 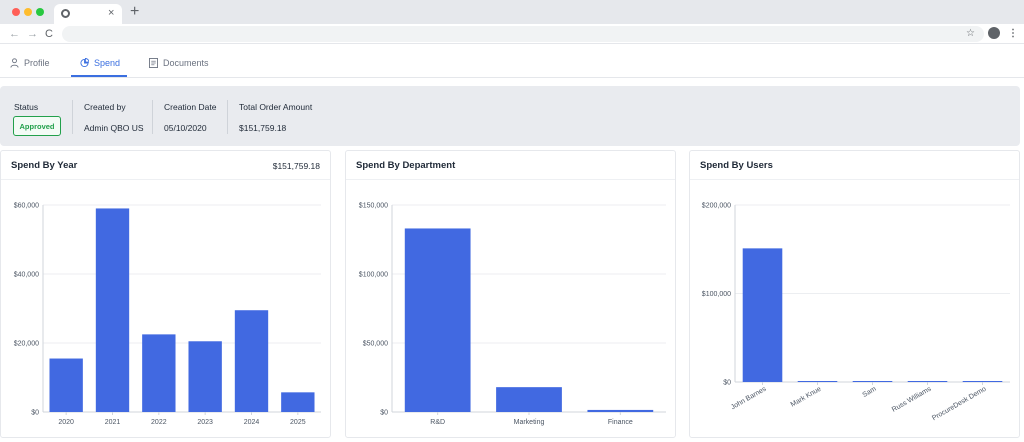 I want to click on browser-toolbar: ← → C ☆ ⋮, so click(x=512, y=34).